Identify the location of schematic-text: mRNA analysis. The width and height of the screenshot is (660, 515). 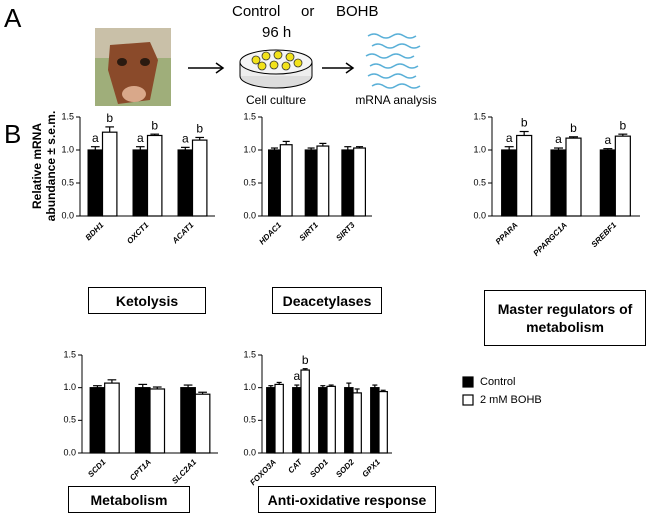
(395, 100).